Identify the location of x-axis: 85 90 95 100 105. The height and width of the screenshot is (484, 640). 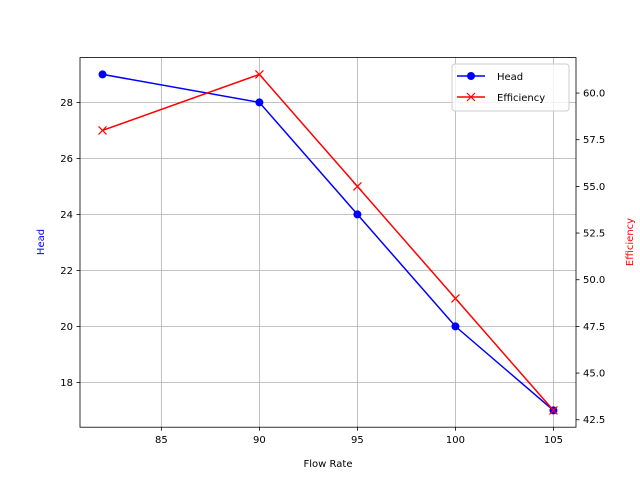
(359, 436).